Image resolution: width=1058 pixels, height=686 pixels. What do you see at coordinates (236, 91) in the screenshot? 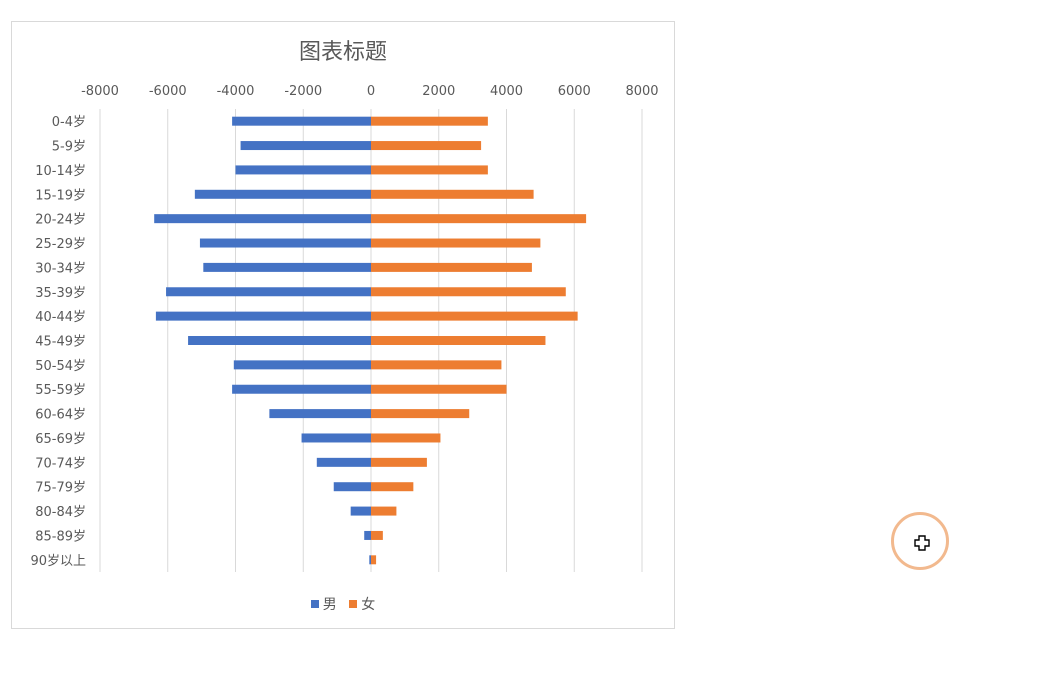
I see `x-tick-label: -4000` at bounding box center [236, 91].